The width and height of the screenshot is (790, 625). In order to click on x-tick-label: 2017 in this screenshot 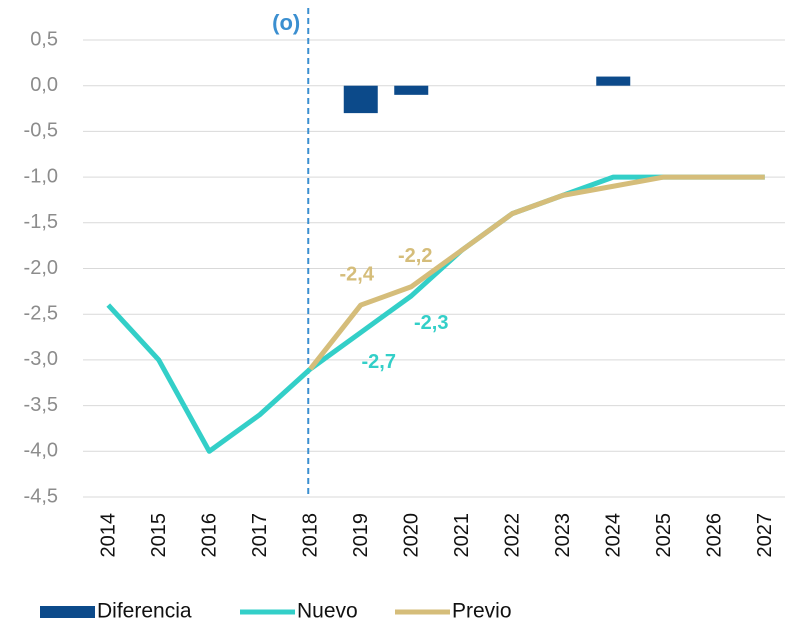, I will do `click(260, 535)`.